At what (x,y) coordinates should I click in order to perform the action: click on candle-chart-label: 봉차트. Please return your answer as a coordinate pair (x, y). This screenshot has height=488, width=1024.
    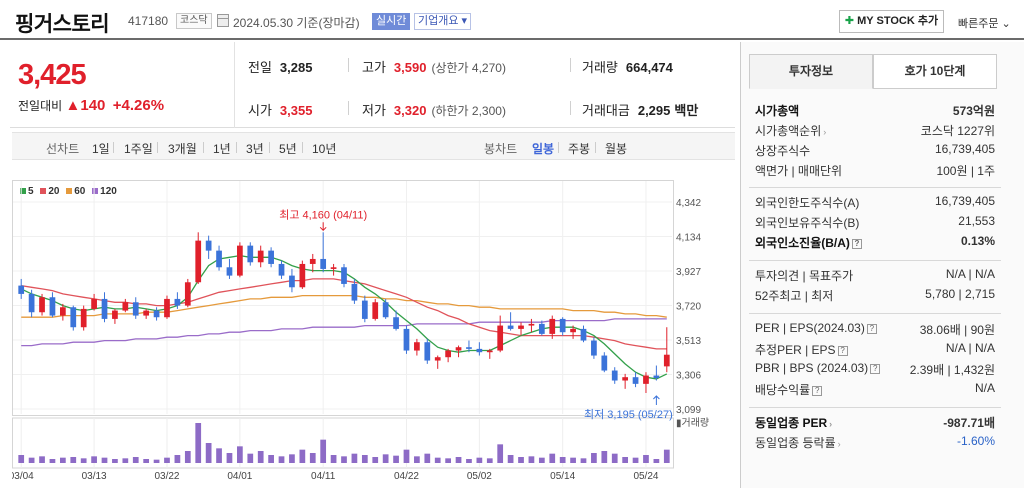
    Looking at the image, I should click on (501, 149).